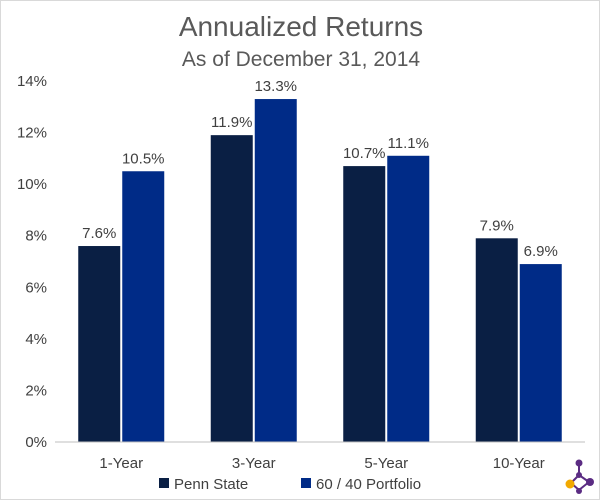 Image resolution: width=600 pixels, height=501 pixels. What do you see at coordinates (496, 340) in the screenshot?
I see `bar-penn-state-10-year` at bounding box center [496, 340].